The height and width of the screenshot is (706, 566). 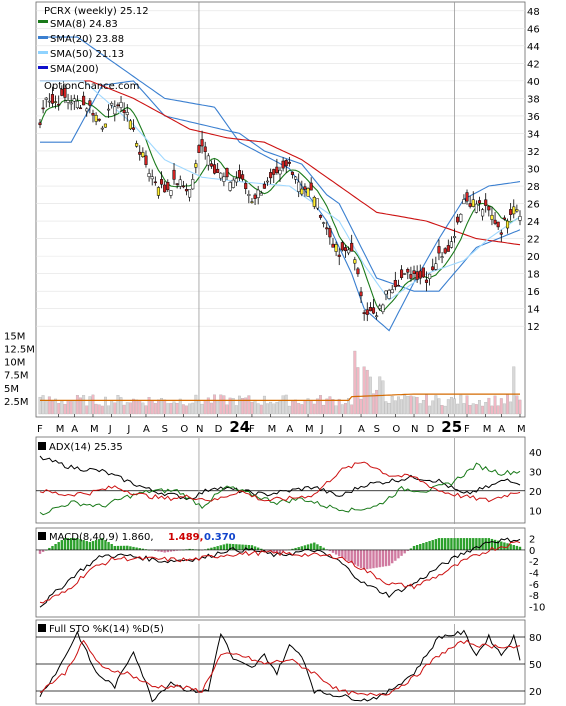 I want to click on volume-tick-3: 7.5M, so click(x=16, y=376).